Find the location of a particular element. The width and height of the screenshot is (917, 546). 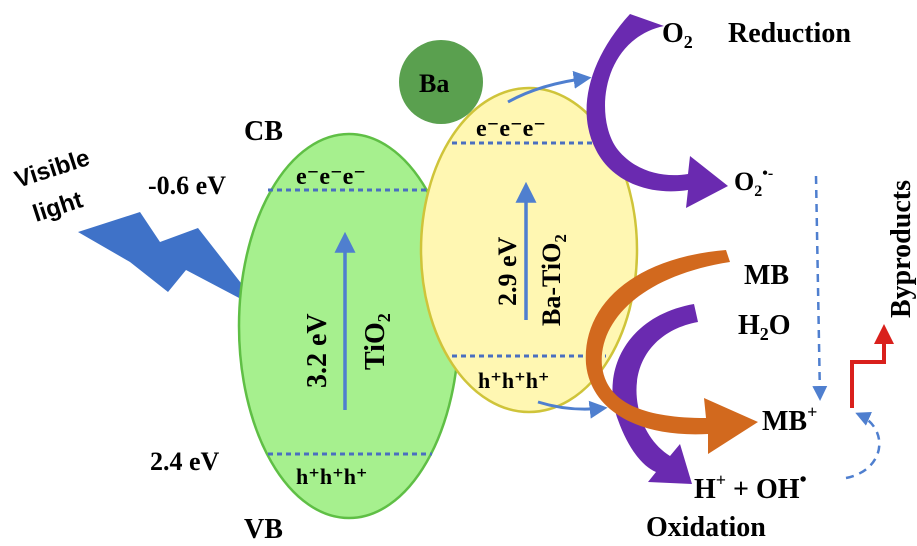

oxidation-purple-arrow is located at coordinates (655, 394).